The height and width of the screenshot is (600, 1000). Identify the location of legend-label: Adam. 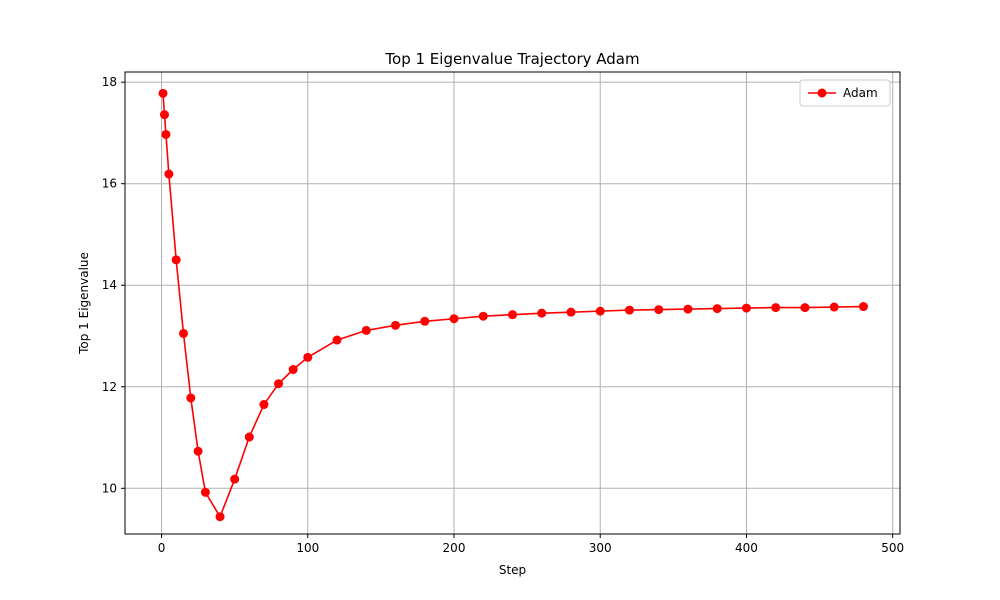
(860, 93).